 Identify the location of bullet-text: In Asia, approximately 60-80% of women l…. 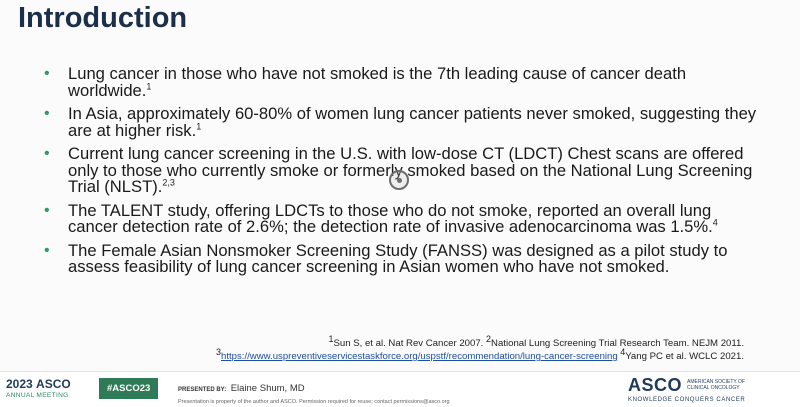
(412, 122).